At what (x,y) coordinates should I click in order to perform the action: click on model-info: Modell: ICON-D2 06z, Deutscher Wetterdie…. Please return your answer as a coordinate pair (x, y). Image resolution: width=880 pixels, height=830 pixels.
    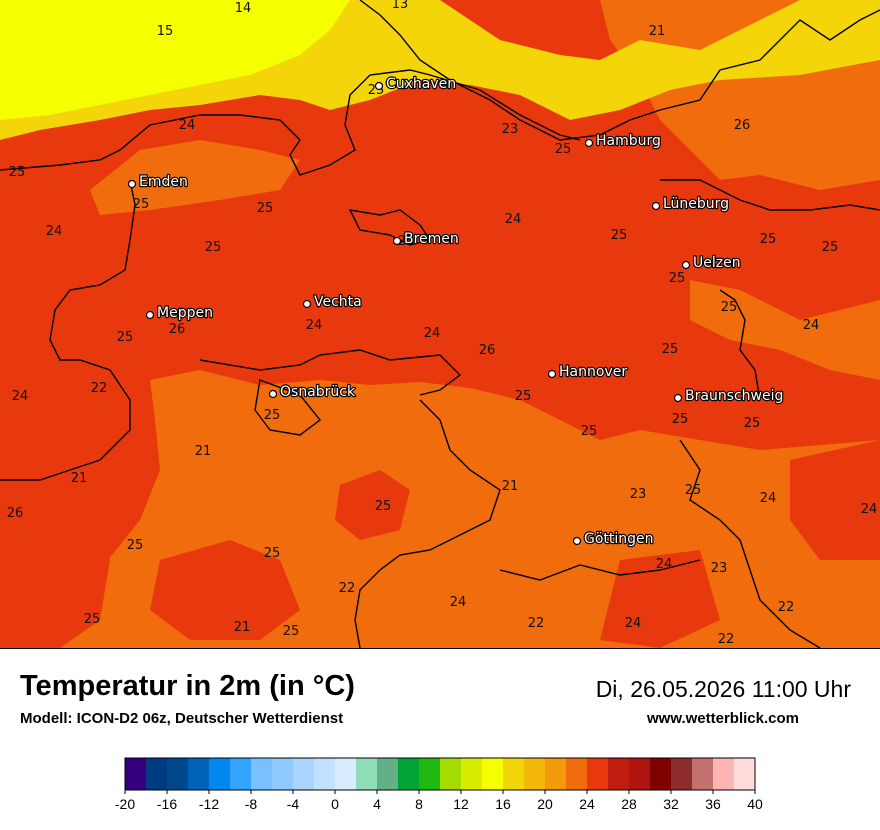
    Looking at the image, I should click on (182, 718).